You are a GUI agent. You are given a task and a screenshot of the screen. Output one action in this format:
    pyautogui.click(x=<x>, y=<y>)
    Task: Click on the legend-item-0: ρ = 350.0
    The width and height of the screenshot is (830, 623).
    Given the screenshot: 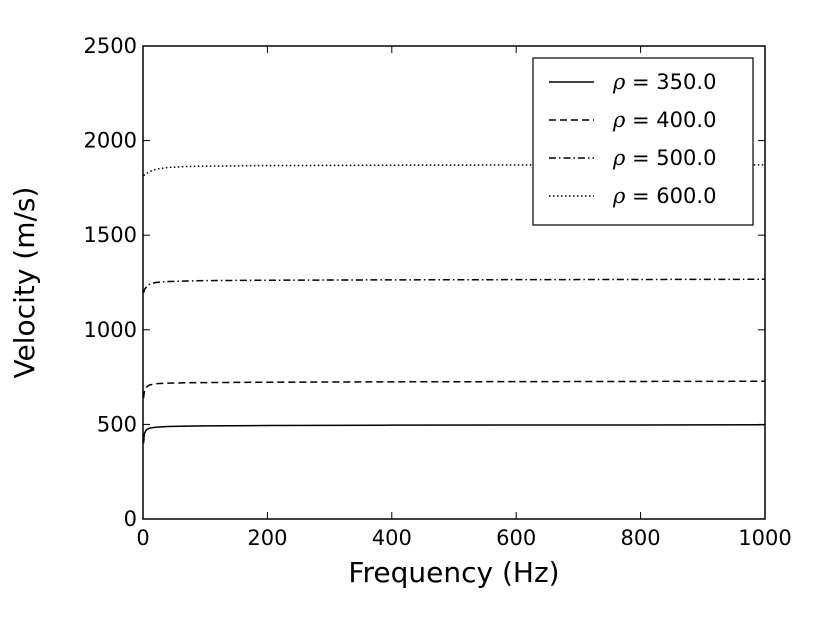 What is the action you would take?
    pyautogui.click(x=632, y=82)
    